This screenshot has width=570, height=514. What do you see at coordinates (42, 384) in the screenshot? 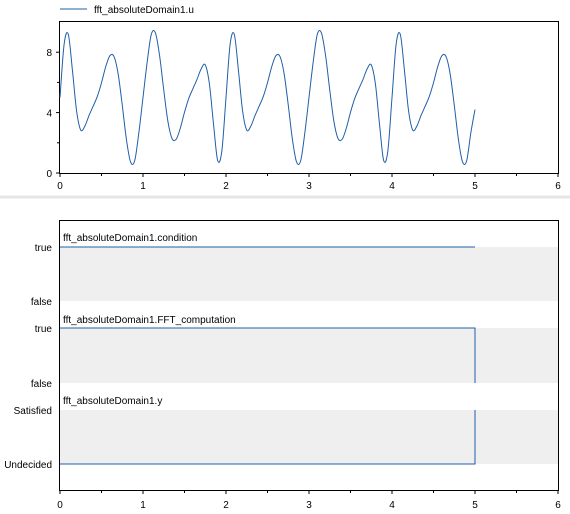
I see `state-label-fft-false: false` at bounding box center [42, 384].